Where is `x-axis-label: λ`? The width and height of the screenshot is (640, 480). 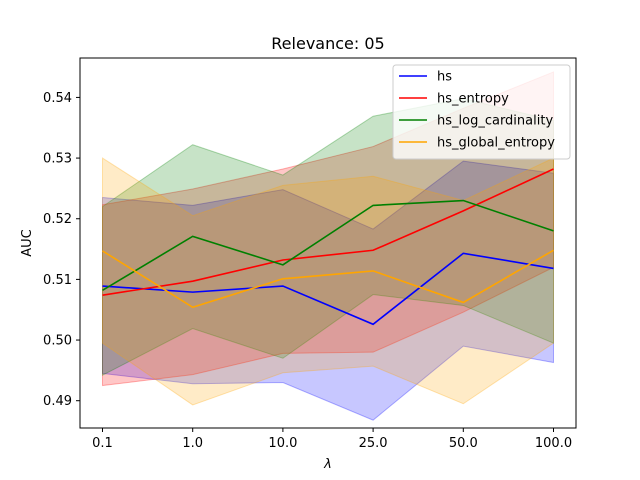 x-axis-label: λ is located at coordinates (327, 464).